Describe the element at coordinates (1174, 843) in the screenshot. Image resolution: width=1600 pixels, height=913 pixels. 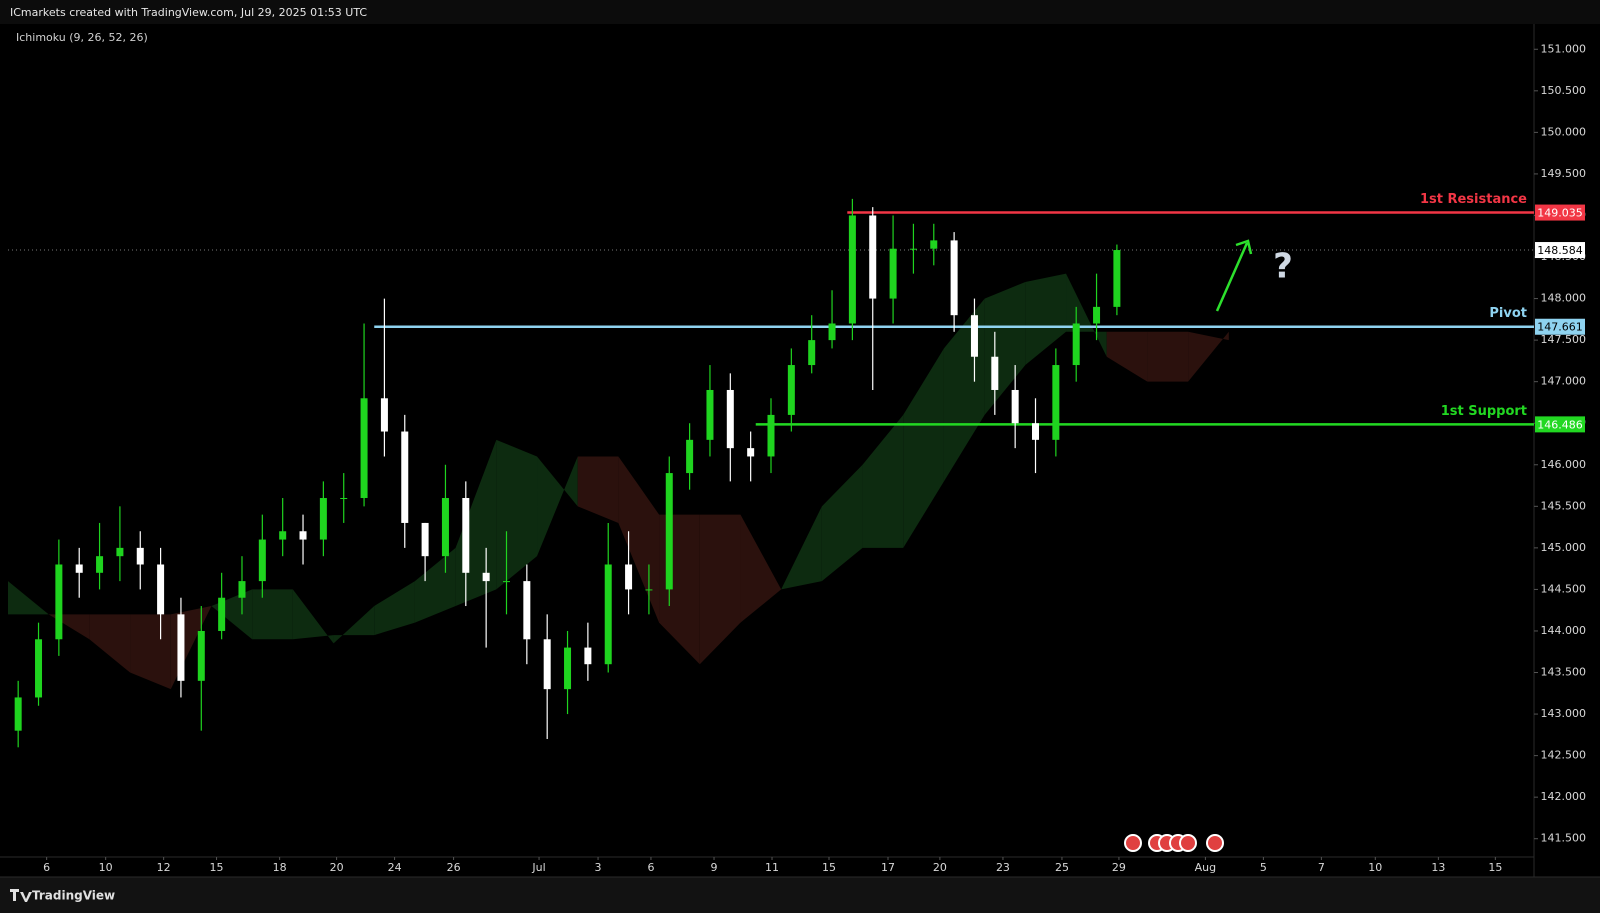
I see `event-icons` at that location.